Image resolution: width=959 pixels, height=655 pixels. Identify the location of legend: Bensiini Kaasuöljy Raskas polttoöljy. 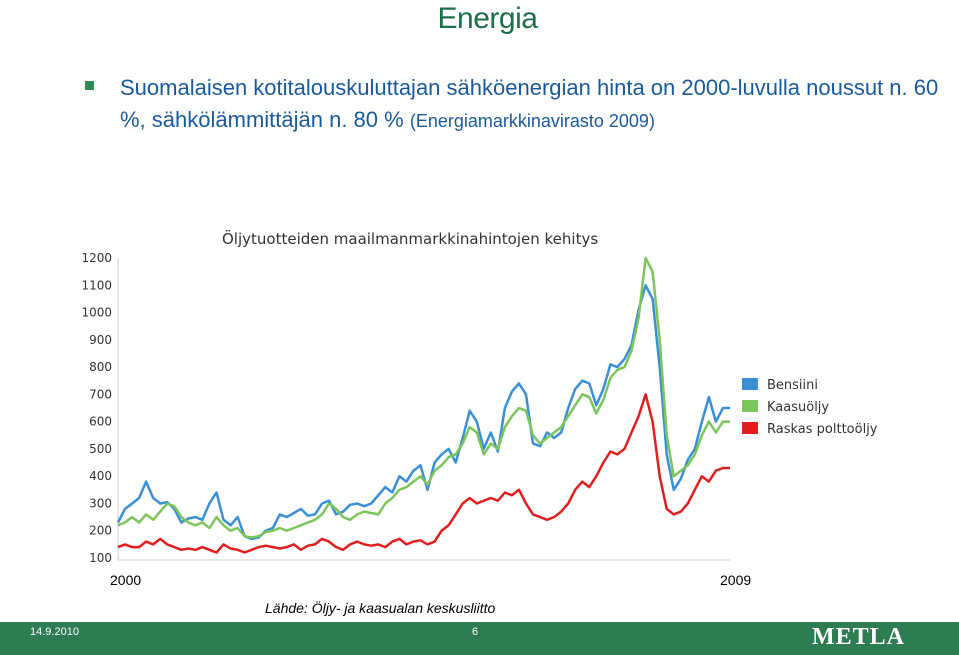
(810, 407).